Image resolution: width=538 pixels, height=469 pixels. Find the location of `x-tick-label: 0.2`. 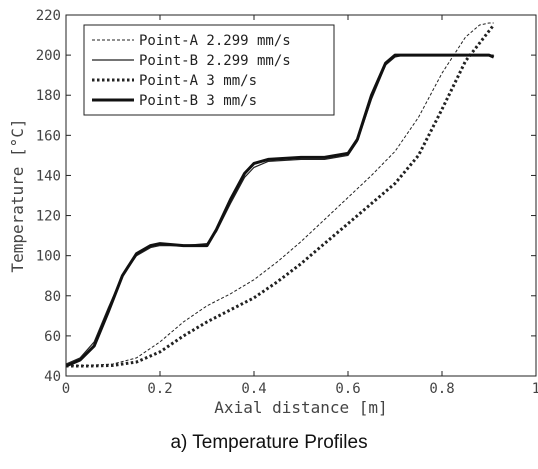

x-tick-label: 0.2 is located at coordinates (159, 389).